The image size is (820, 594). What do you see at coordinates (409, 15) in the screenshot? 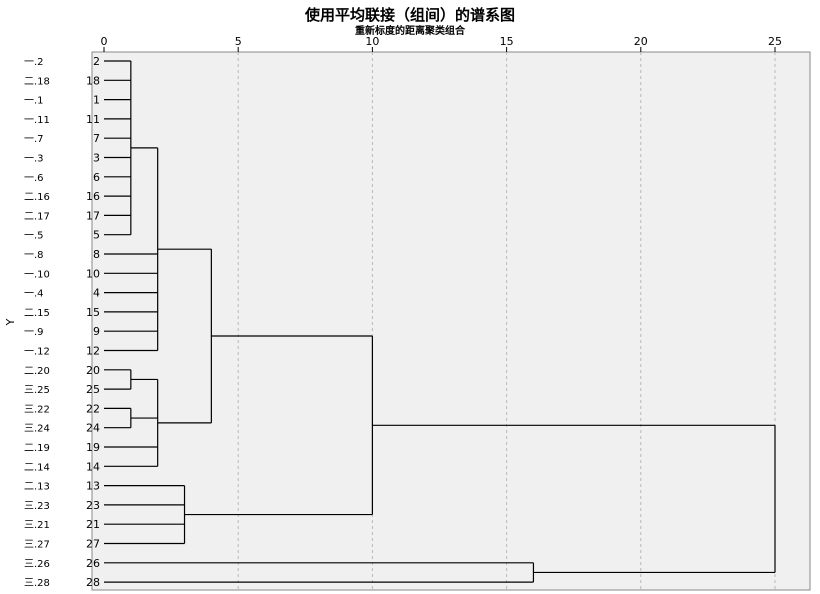
I see `chart-title: 使用平均联接（组间）的谱系图` at bounding box center [409, 15].